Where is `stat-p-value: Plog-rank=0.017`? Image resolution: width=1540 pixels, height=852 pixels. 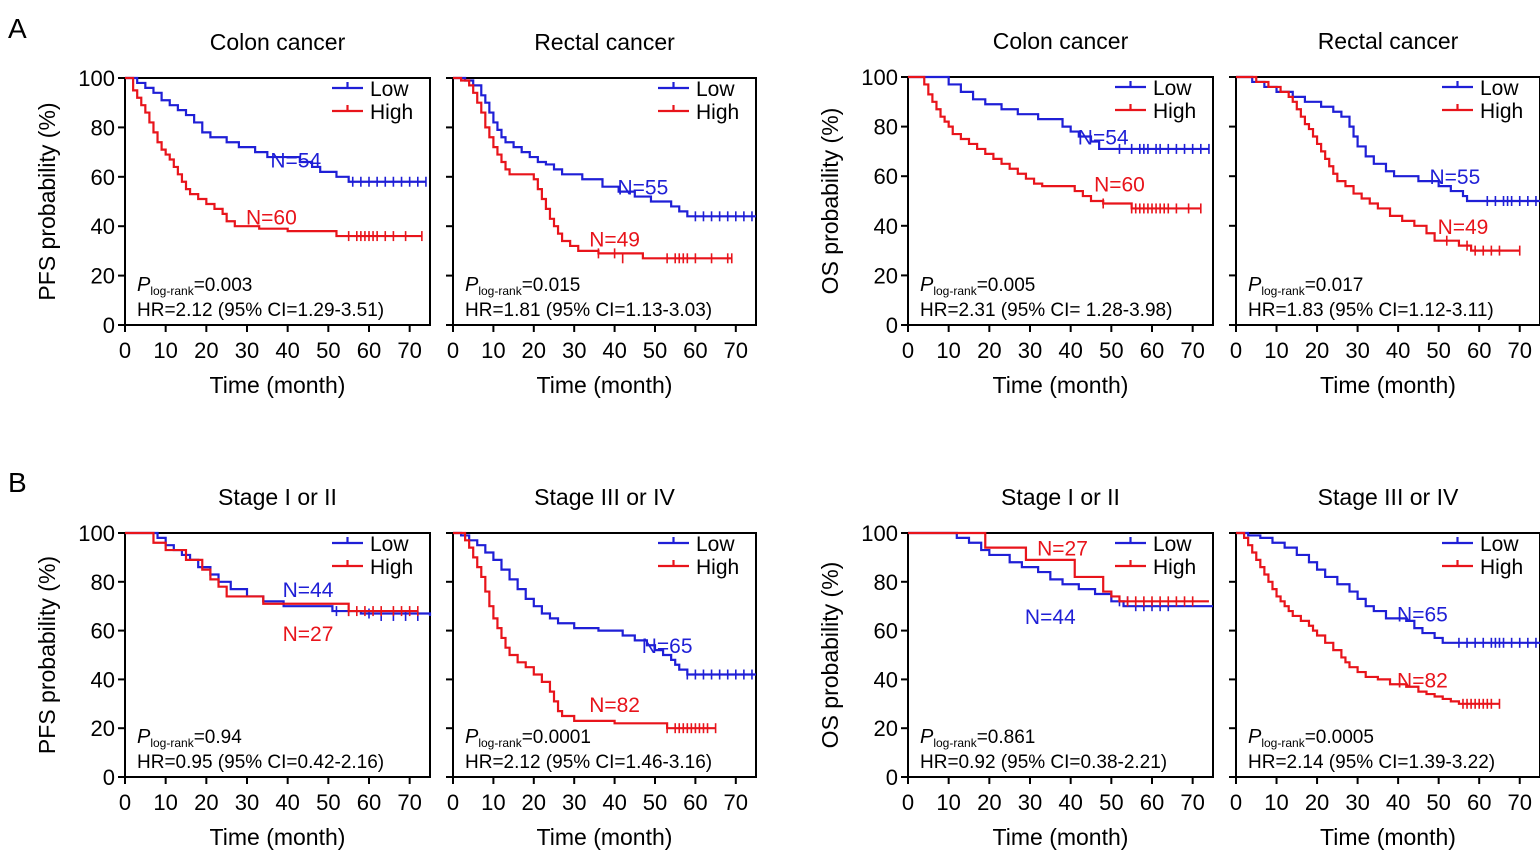
stat-p-value: Plog-rank=0.017 is located at coordinates (1305, 286).